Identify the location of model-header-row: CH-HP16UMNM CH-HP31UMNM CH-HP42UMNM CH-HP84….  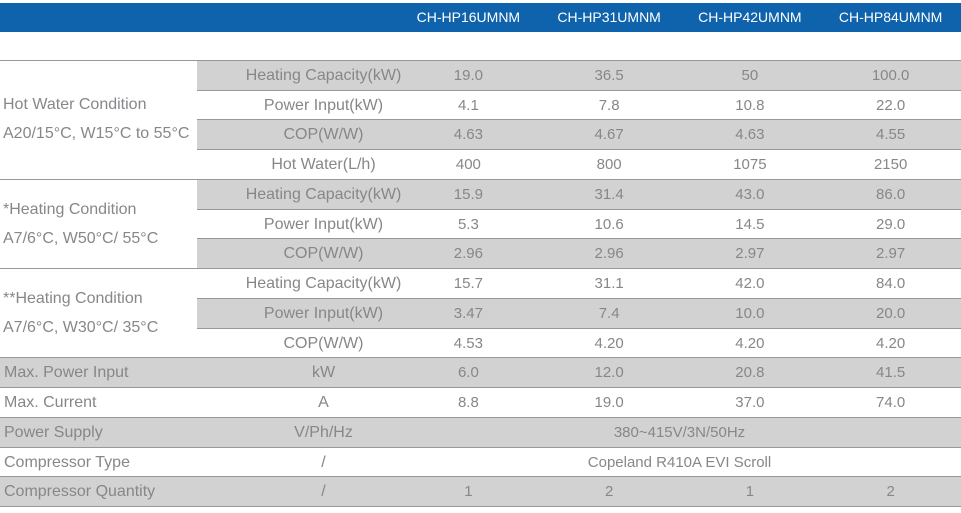
(679, 17).